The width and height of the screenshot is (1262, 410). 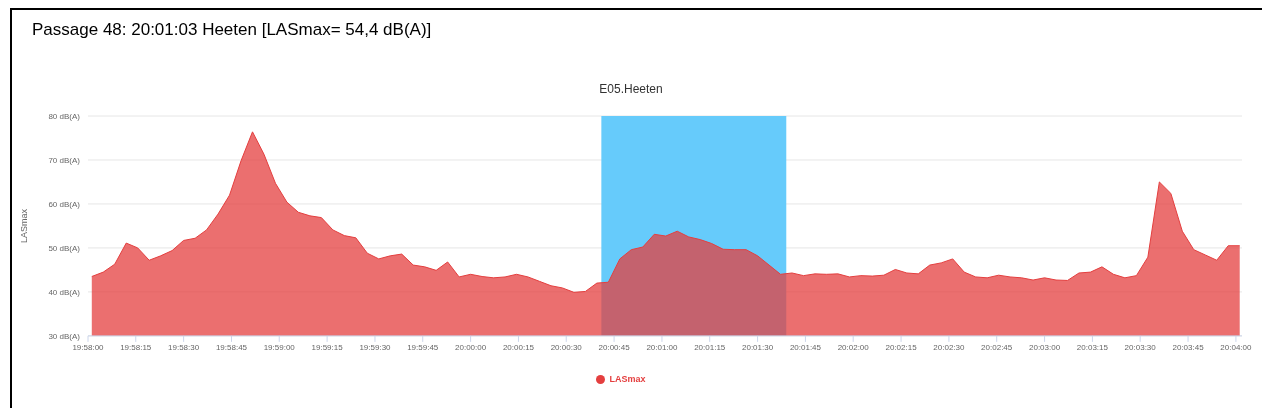 I want to click on x-tick-label: 20:01:45, so click(x=805, y=347).